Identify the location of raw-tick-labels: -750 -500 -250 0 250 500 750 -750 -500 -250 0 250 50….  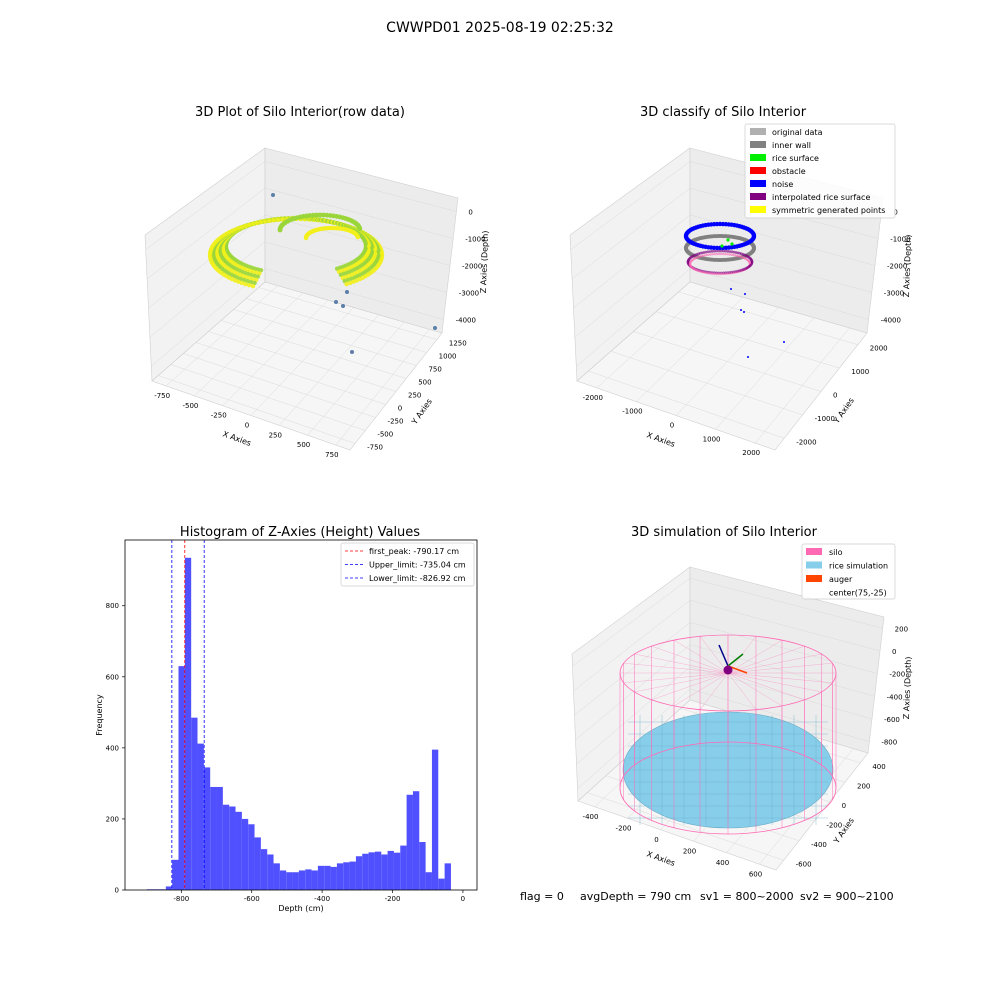
(319, 334).